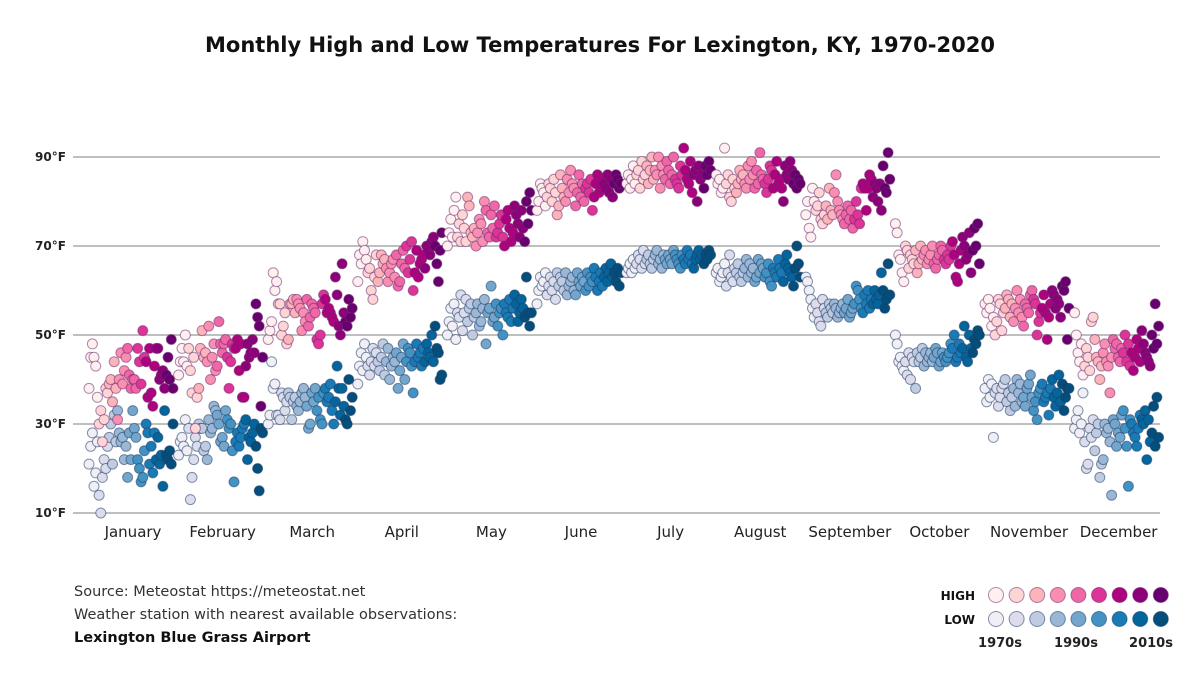 The height and width of the screenshot is (674, 1200). I want to click on station-name: Lexington Blue Grass Airport, so click(192, 638).